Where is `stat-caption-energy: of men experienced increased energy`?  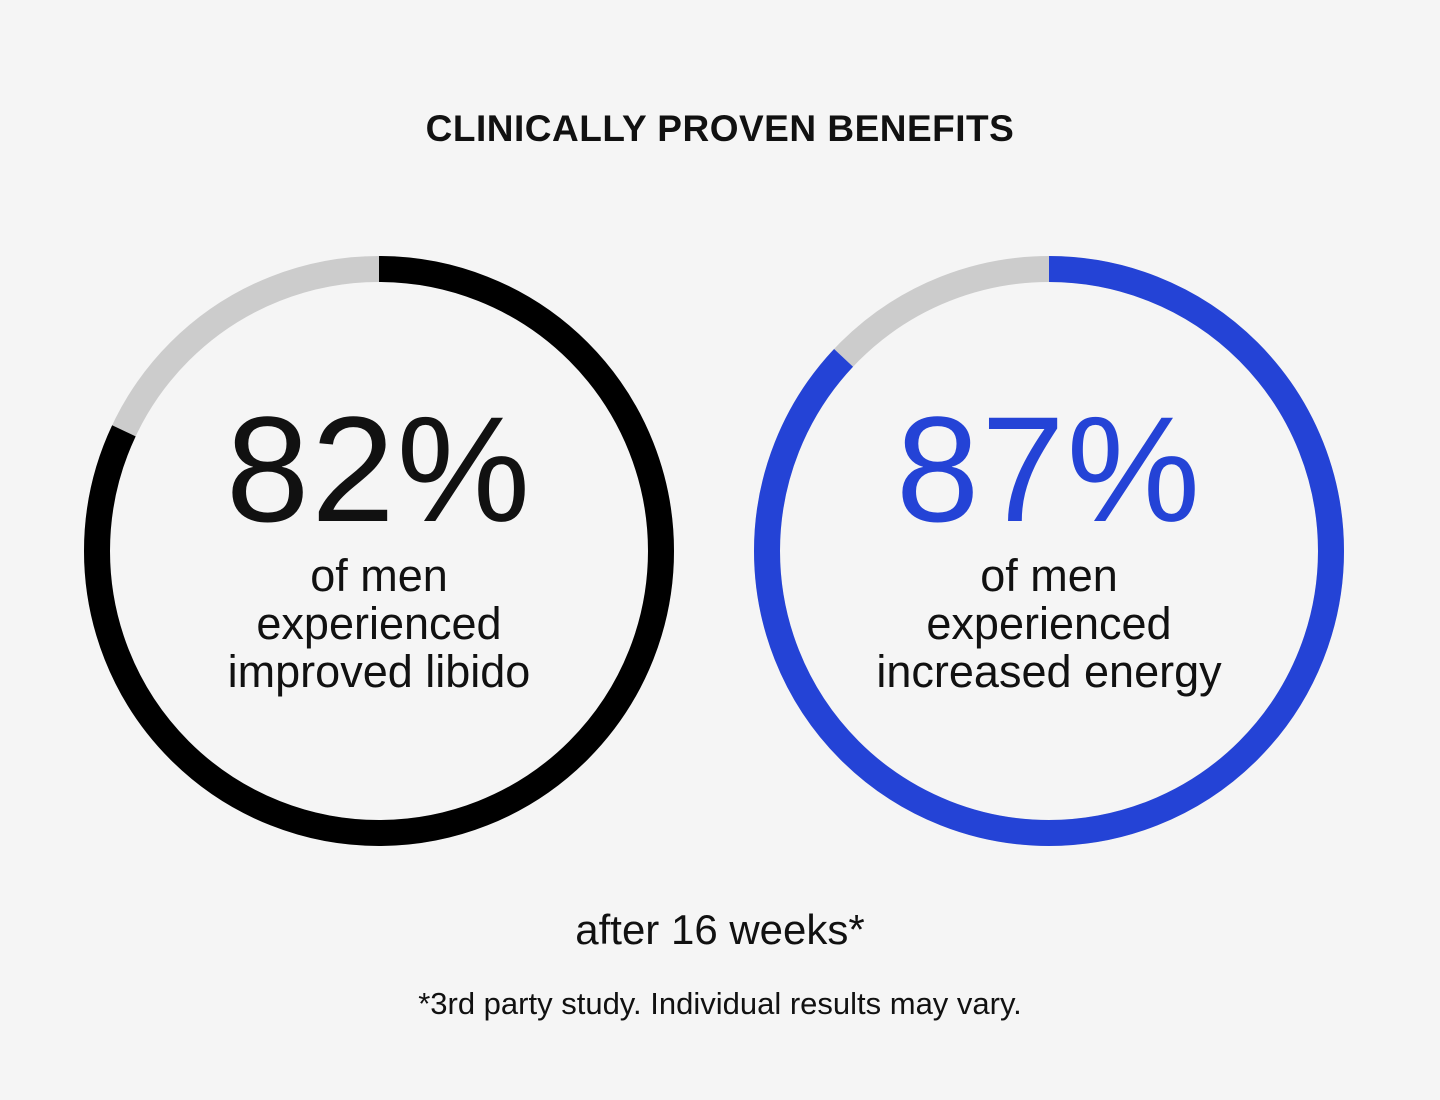
stat-caption-energy: of men experienced increased energy is located at coordinates (1049, 624).